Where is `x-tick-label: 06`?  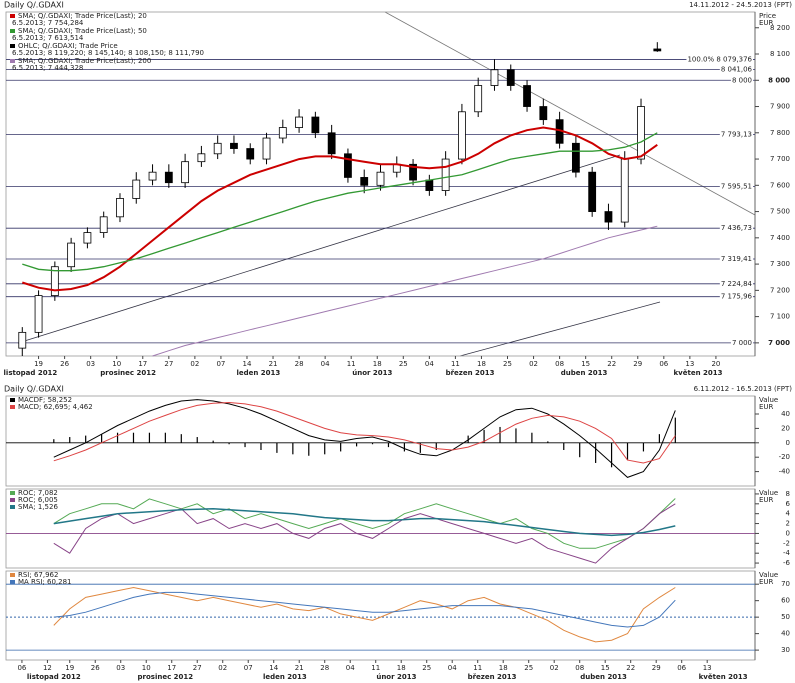
x-tick-label: 06 is located at coordinates (663, 364).